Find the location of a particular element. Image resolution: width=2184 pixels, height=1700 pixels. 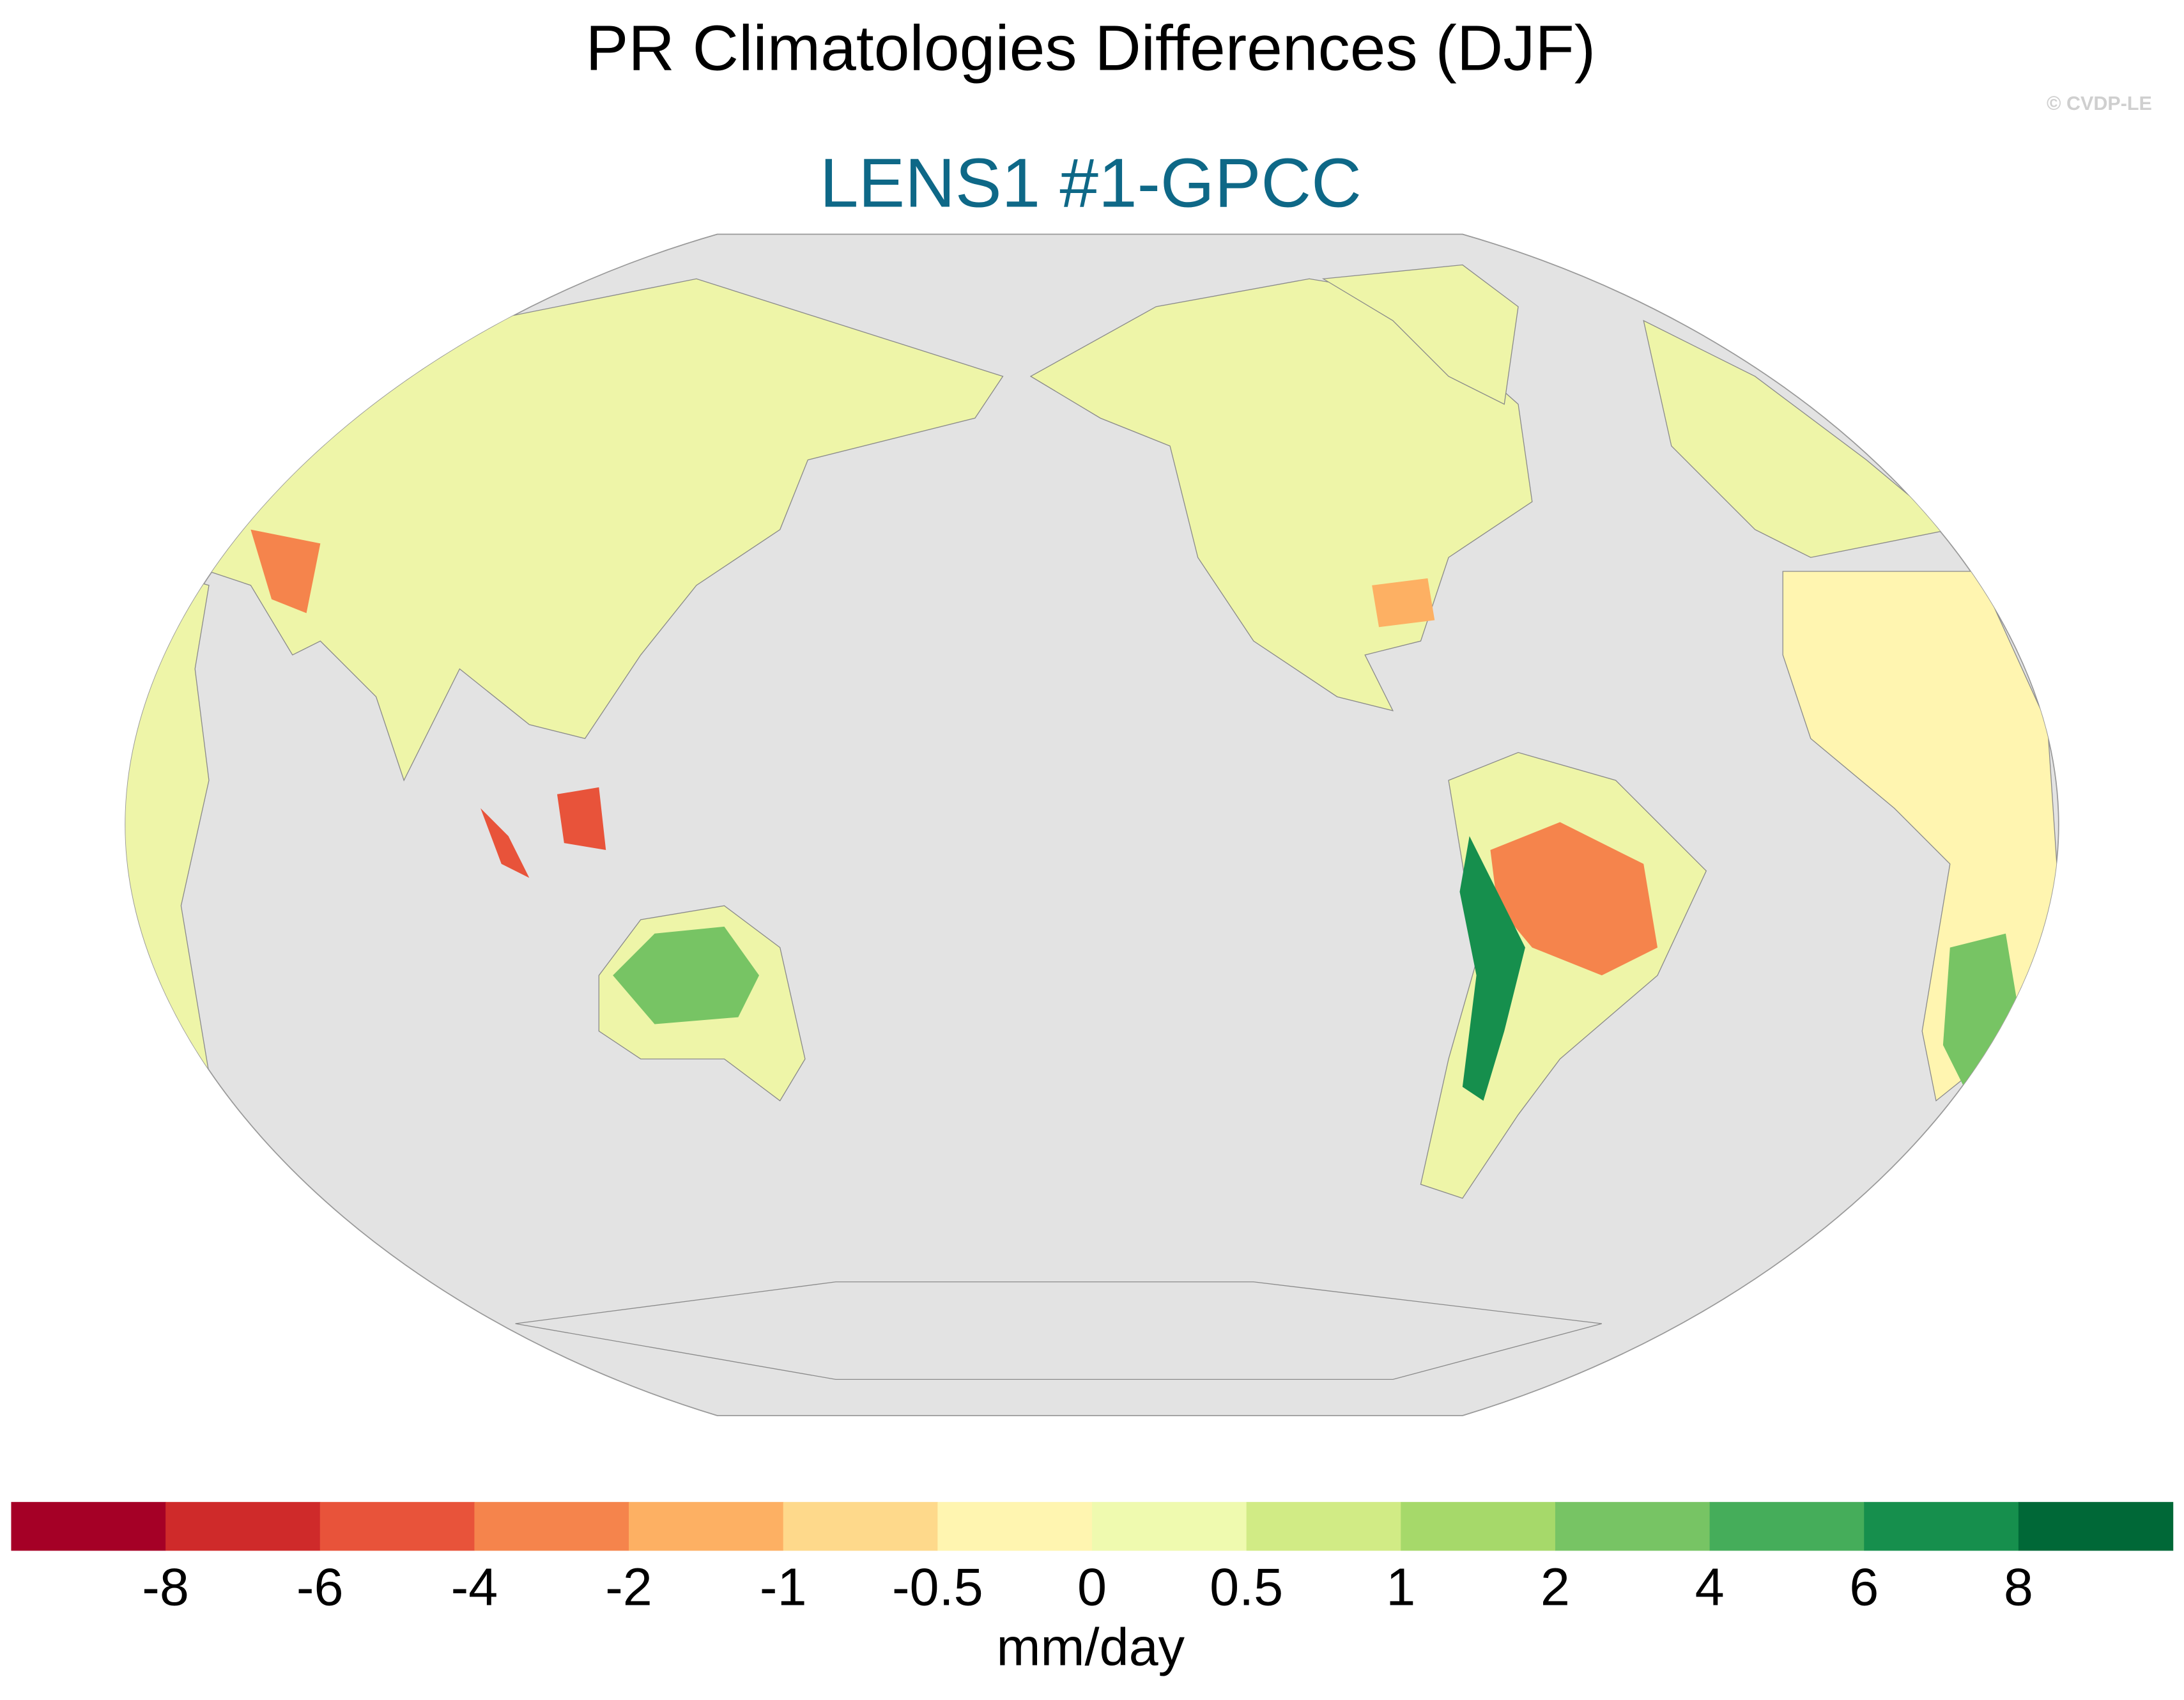

colorbar: -8 -6 -4 -2 -1 -0.5 0 0.5 1 2 4 6 8 mm/day is located at coordinates (1092, 1589).